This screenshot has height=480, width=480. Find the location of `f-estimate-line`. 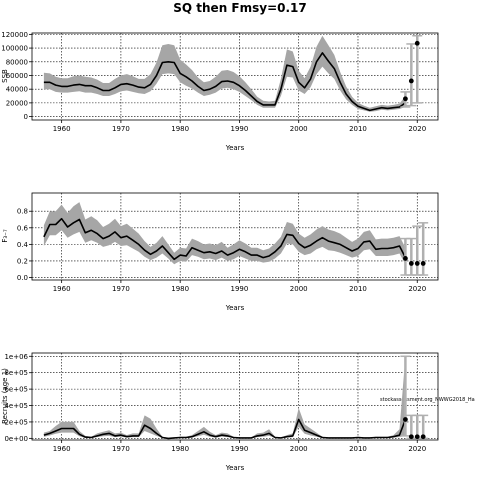

f-estimate-line is located at coordinates (225, 239).